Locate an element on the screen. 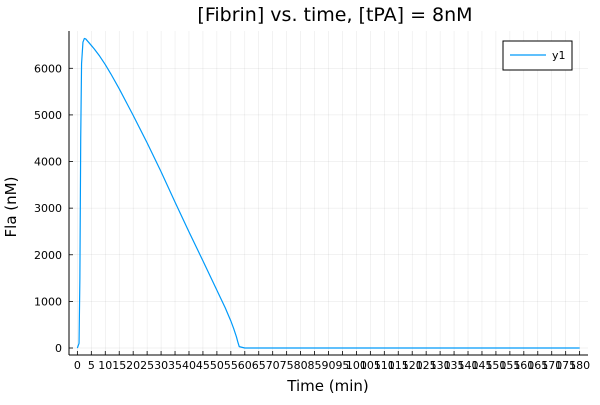 The width and height of the screenshot is (600, 405). y-tick-label: 0 is located at coordinates (58, 348).